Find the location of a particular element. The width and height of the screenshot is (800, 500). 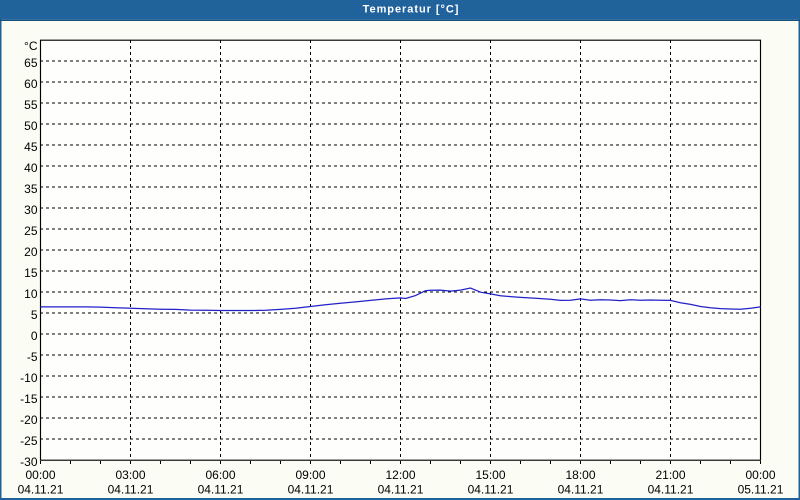

svg-text: 50 is located at coordinates (31, 126).